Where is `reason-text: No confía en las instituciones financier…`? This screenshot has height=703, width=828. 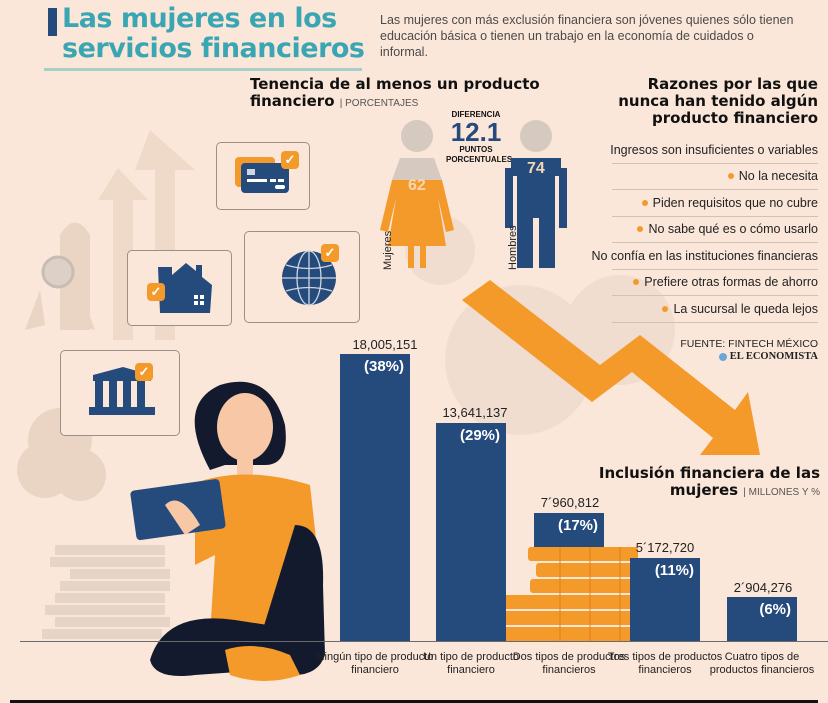
reason-text: No confía en las instituciones financier… is located at coordinates (704, 255).